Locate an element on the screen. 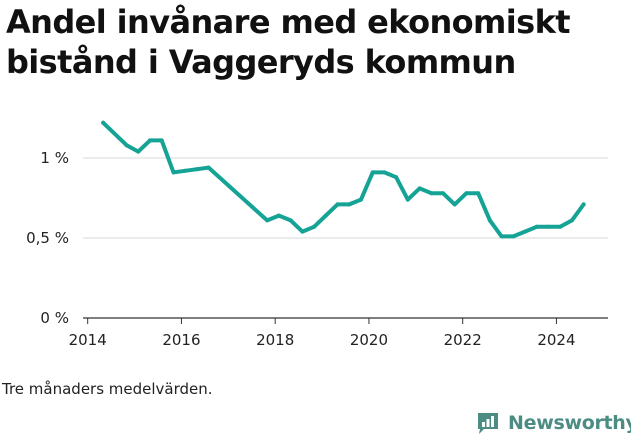 Image resolution: width=631 pixels, height=439 pixels. x-tick-label: 2016 is located at coordinates (181, 340).